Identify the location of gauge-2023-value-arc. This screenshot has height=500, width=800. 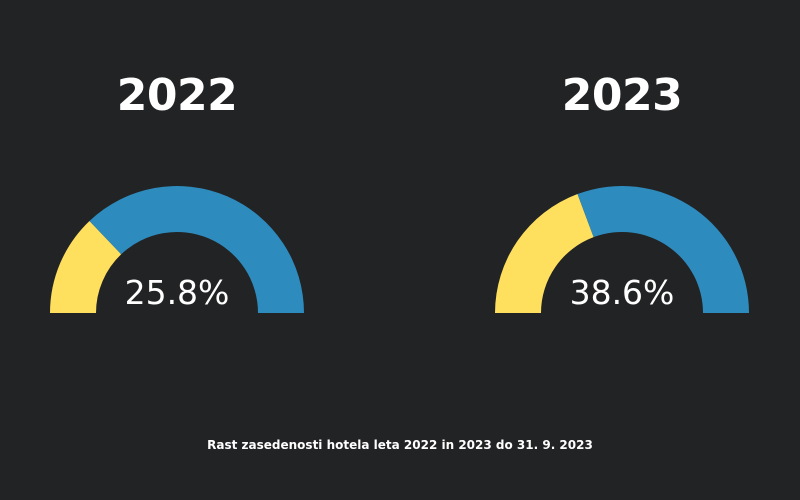
(544, 253).